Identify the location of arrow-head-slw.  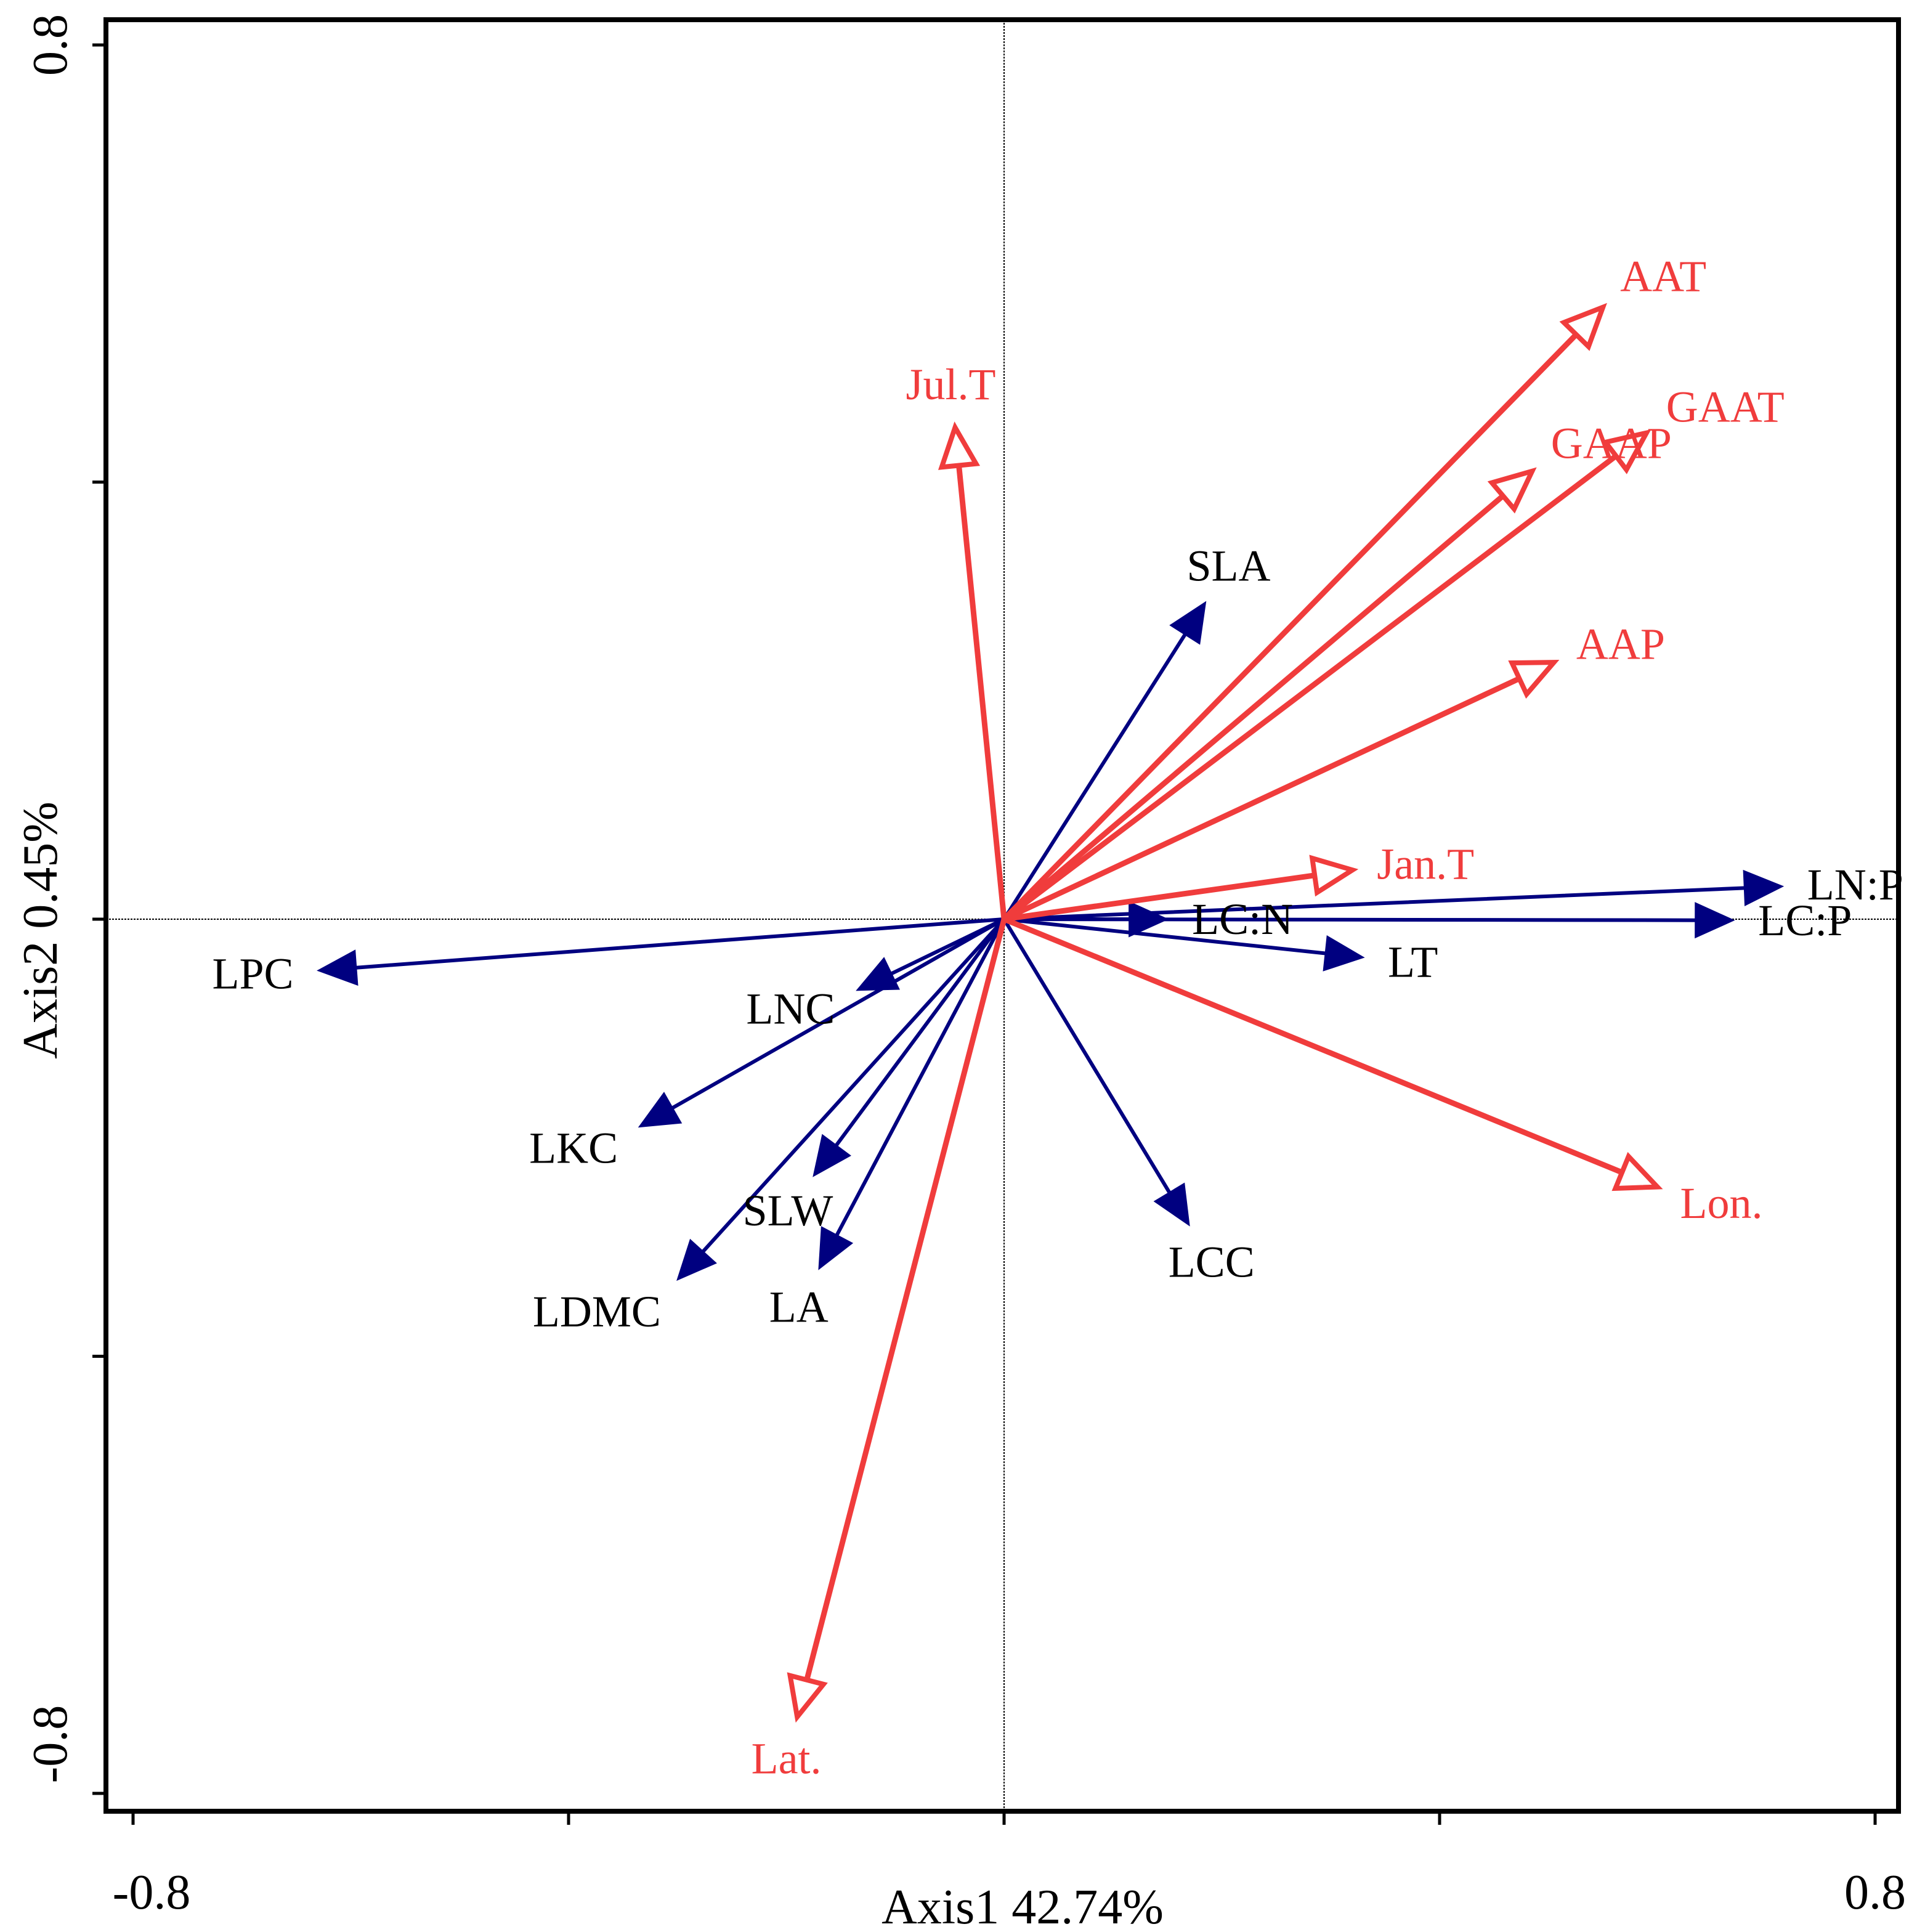
(832, 1155).